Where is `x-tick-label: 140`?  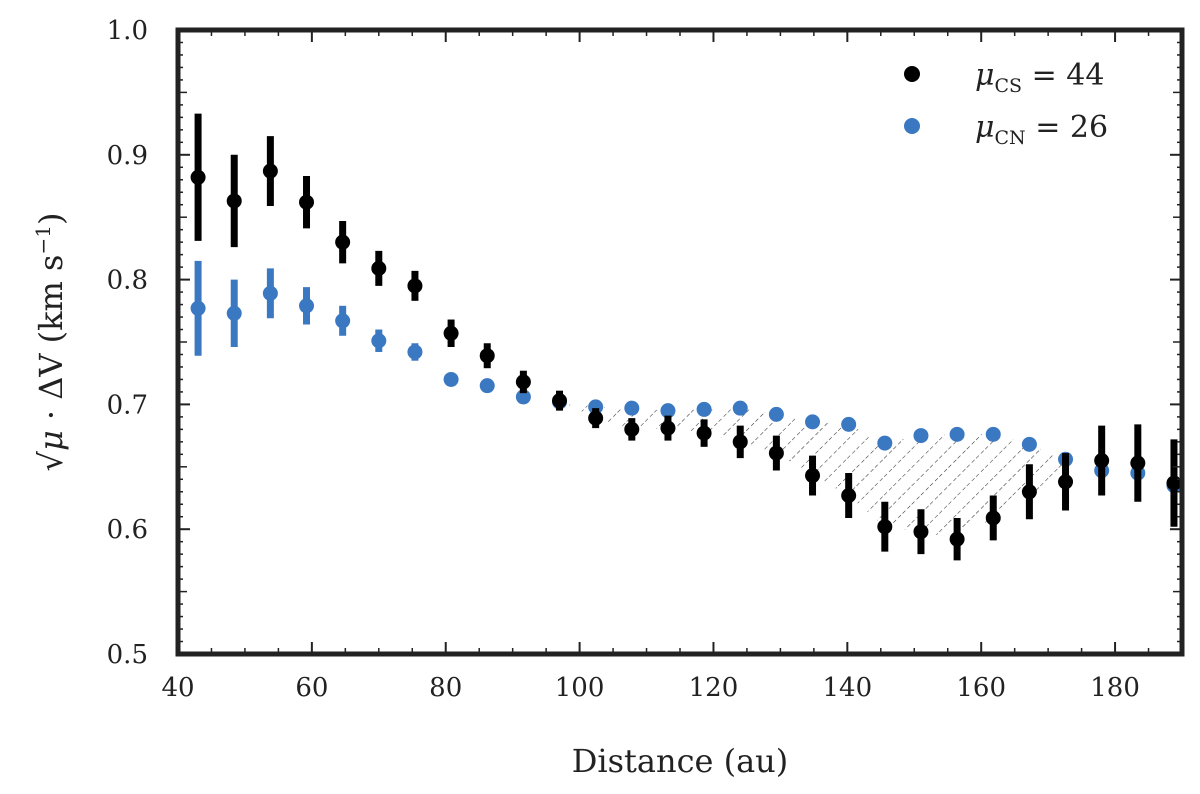 x-tick-label: 140 is located at coordinates (848, 688).